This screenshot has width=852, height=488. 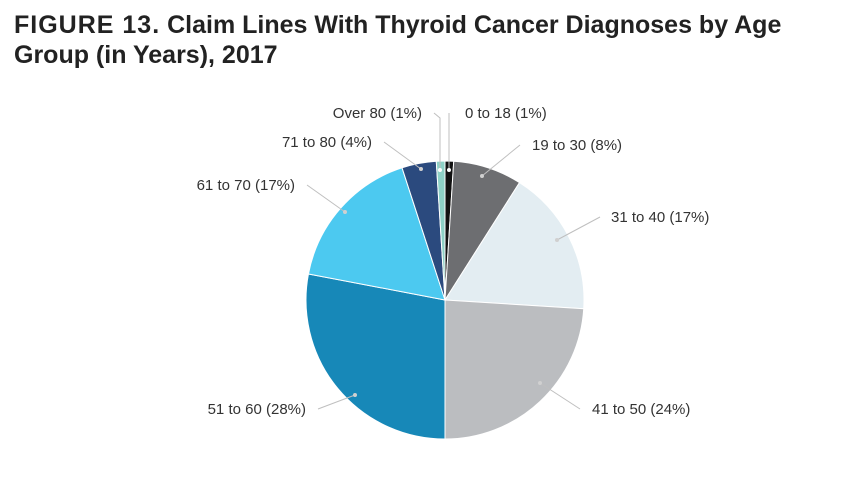 What do you see at coordinates (660, 217) in the screenshot?
I see `slice-label: 31 to 40 (17%)` at bounding box center [660, 217].